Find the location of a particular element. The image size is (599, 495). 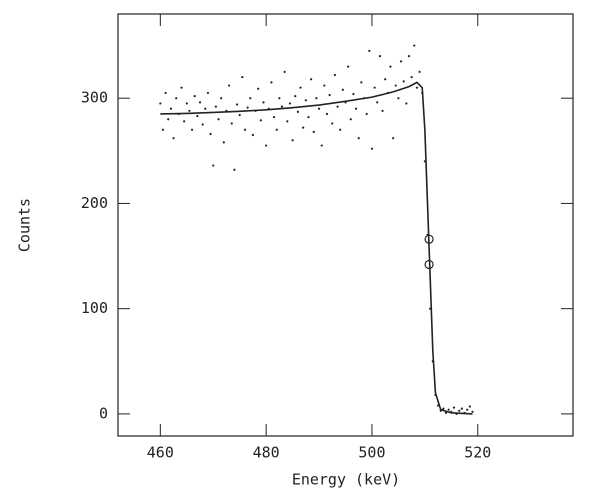

y-tick-label: 0 is located at coordinates (103, 413).